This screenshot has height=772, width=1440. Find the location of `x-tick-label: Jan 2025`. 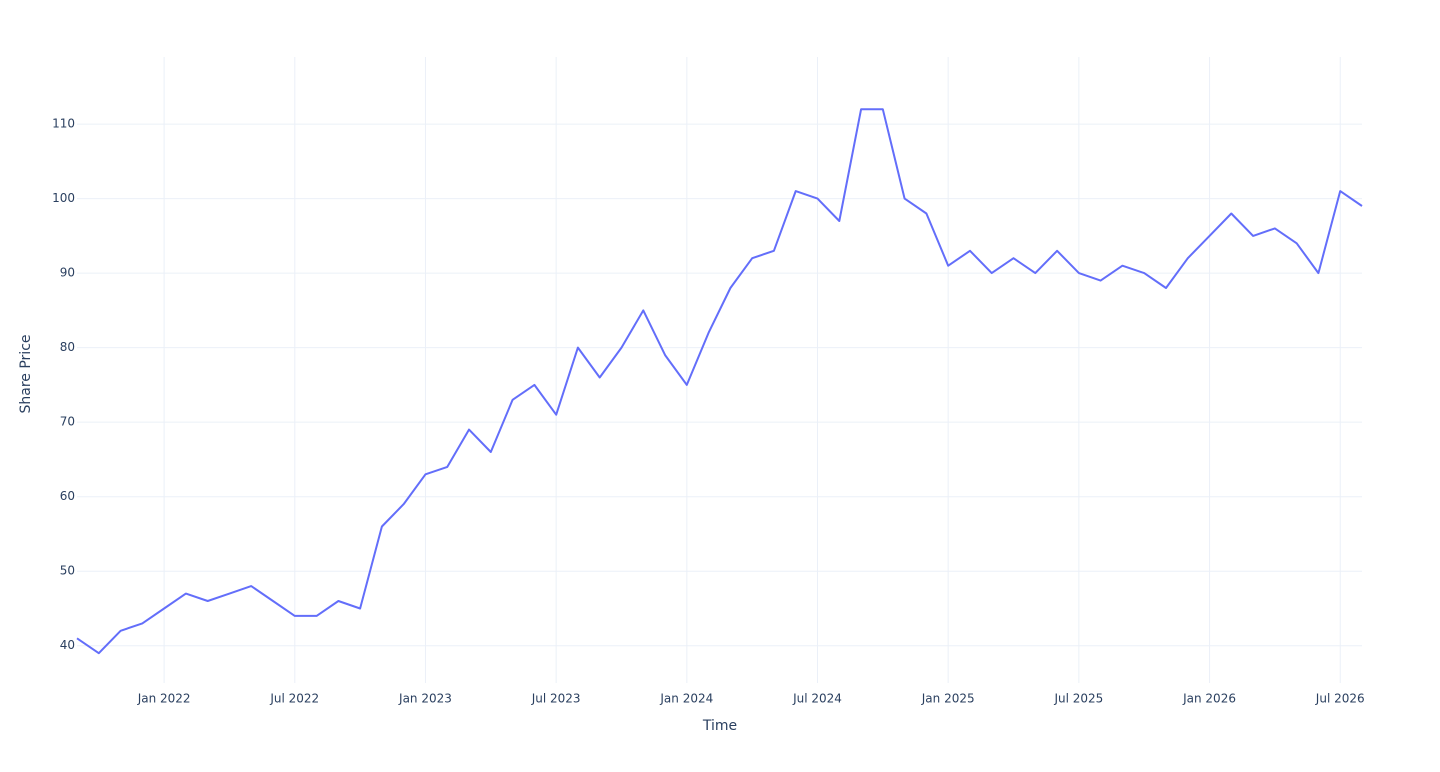

x-tick-label: Jan 2025 is located at coordinates (948, 699).